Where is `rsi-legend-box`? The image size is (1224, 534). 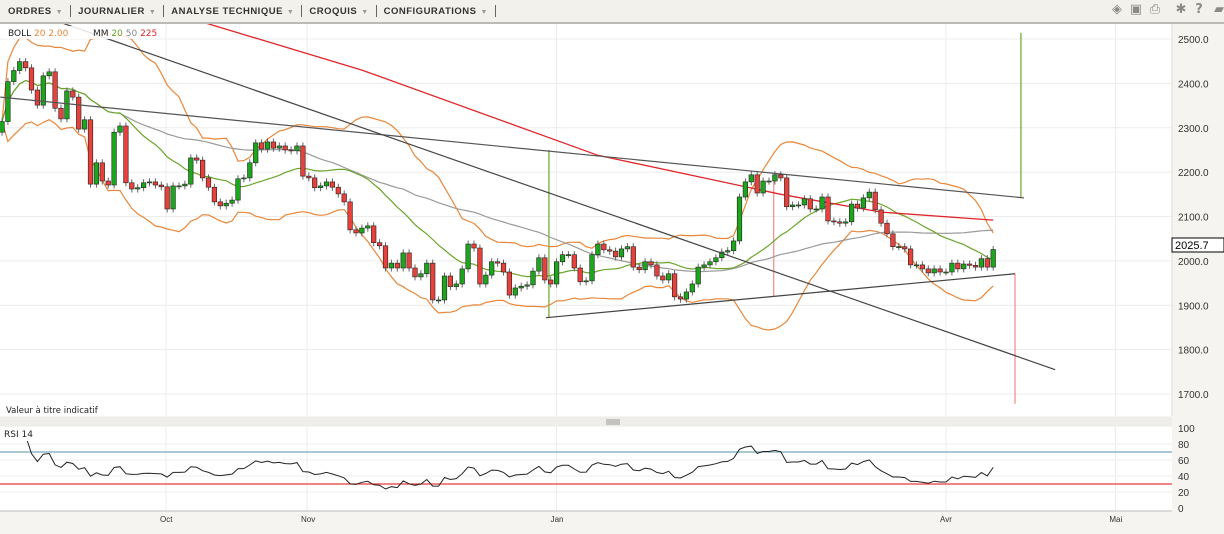 rsi-legend-box is located at coordinates (26, 434).